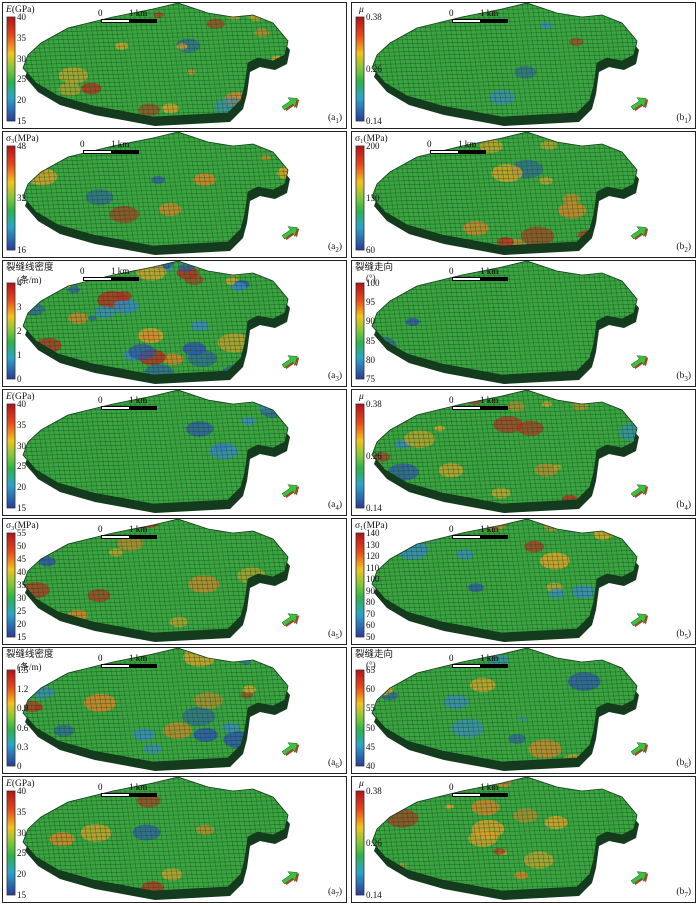 This screenshot has height=906, width=700. I want to click on colorbar-tick: 0, so click(19, 766).